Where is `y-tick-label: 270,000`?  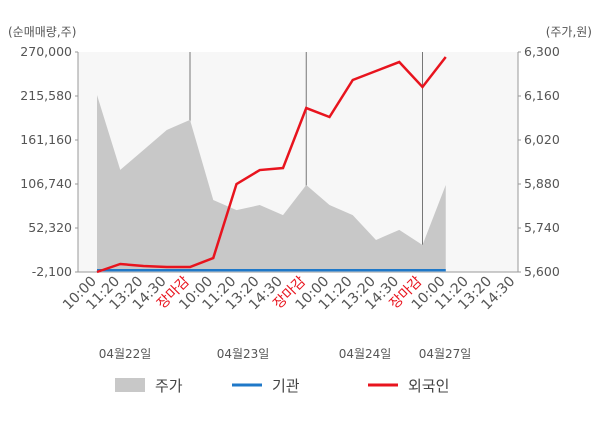 y-tick-label: 270,000 is located at coordinates (46, 51).